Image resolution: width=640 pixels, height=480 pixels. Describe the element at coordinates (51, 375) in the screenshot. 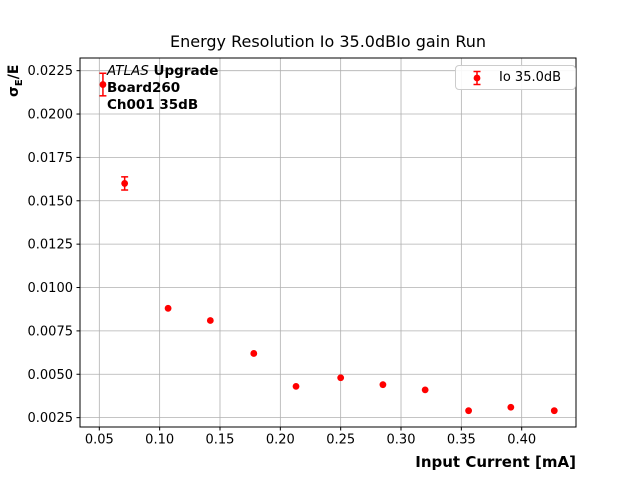

I see `y-tick-label: 0.0050` at that location.